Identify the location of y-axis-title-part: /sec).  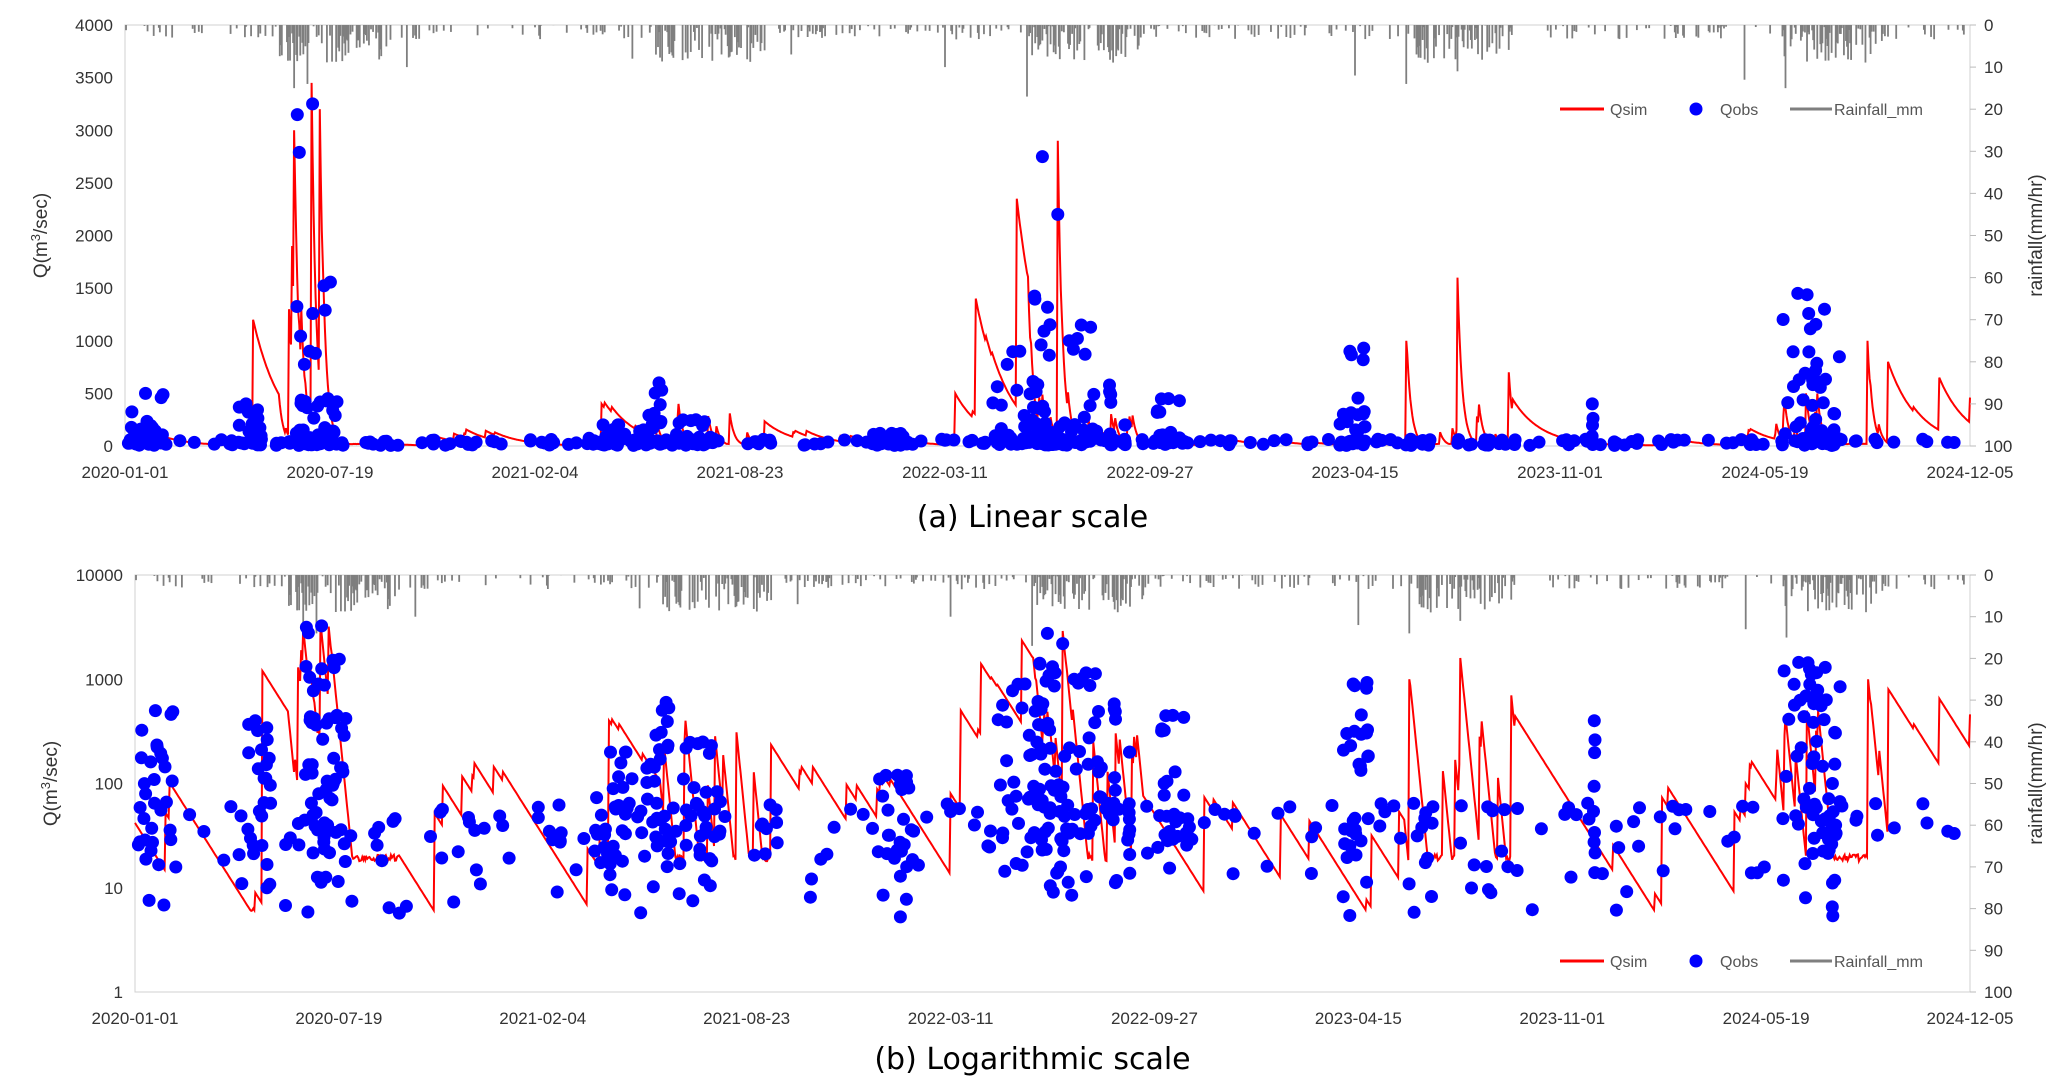
(51, 761).